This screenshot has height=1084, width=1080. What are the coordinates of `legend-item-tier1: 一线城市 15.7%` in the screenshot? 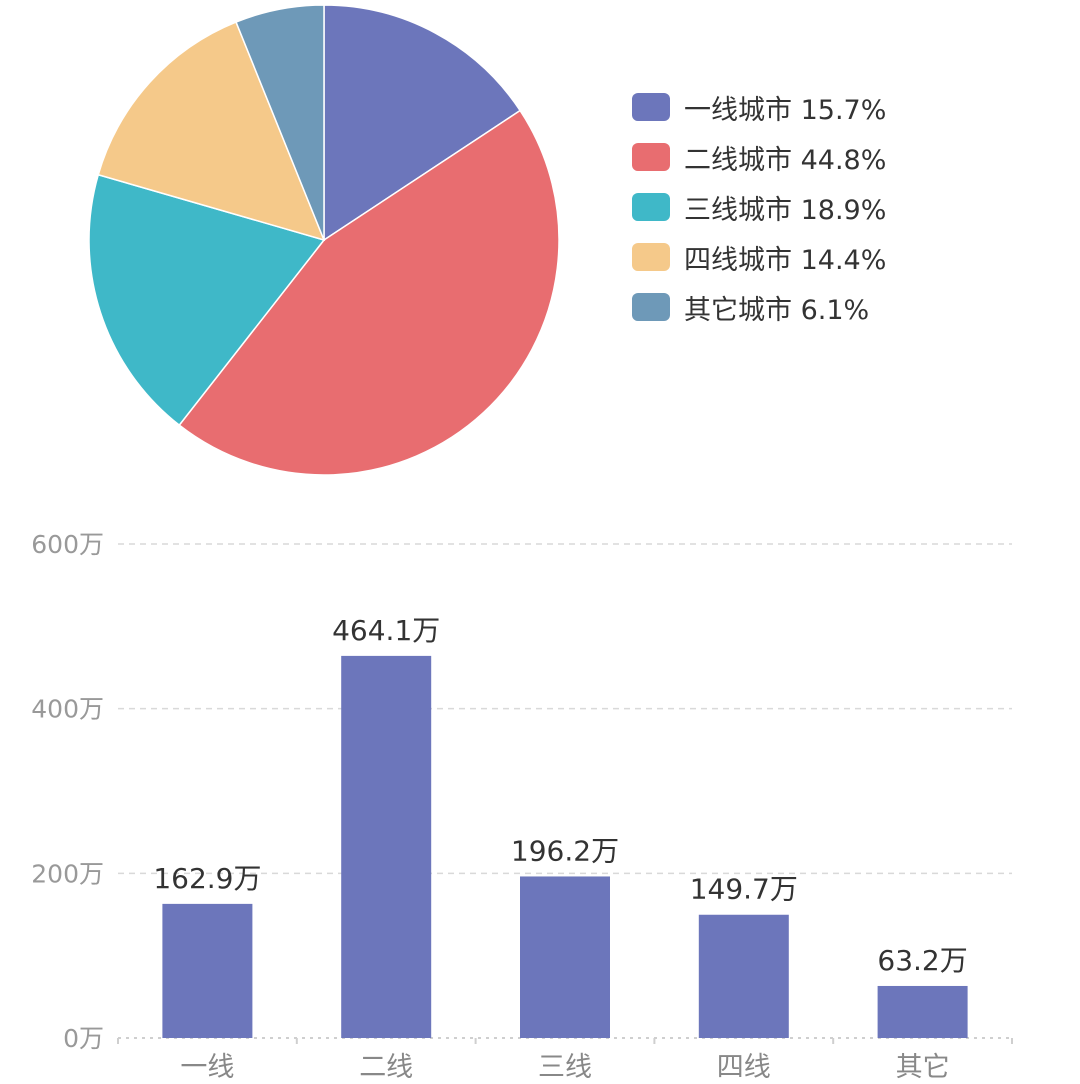 It's located at (759, 107).